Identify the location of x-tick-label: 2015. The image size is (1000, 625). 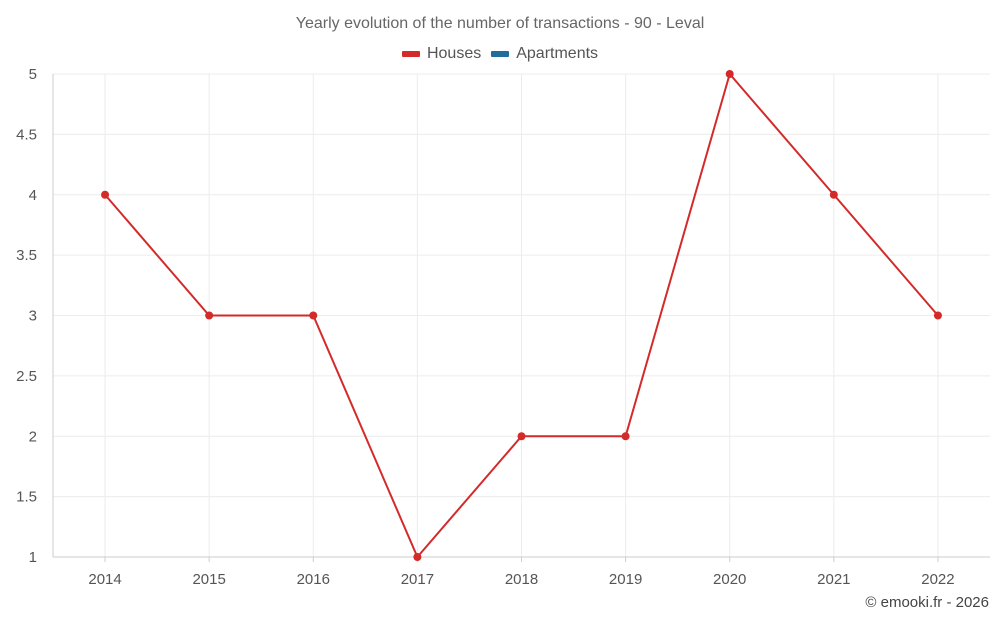
(208, 579).